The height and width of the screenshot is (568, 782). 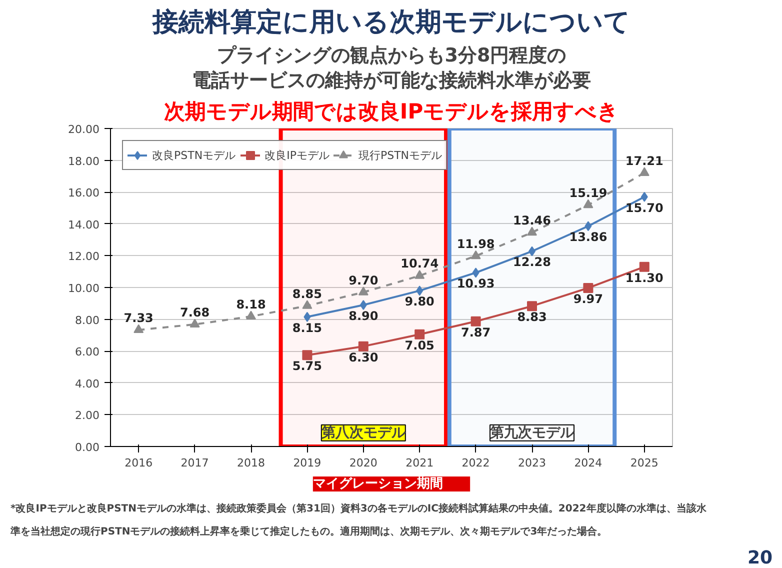 I want to click on data-label: 17.21, so click(x=644, y=161).